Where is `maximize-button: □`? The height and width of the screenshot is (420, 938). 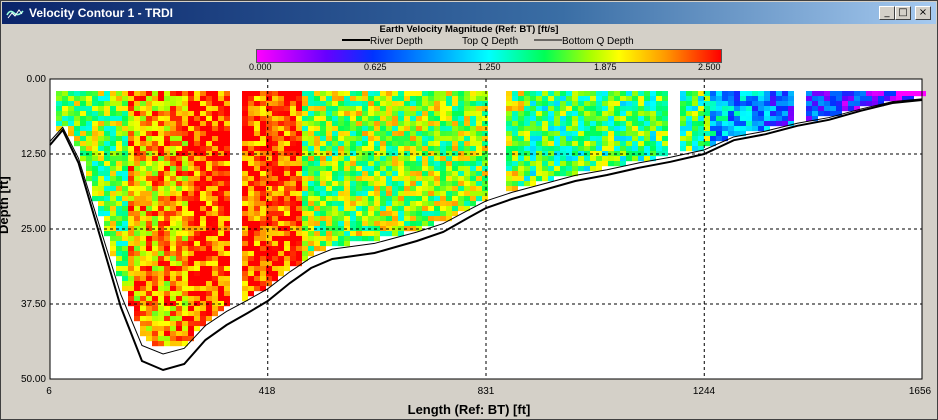 maximize-button: □ is located at coordinates (903, 13).